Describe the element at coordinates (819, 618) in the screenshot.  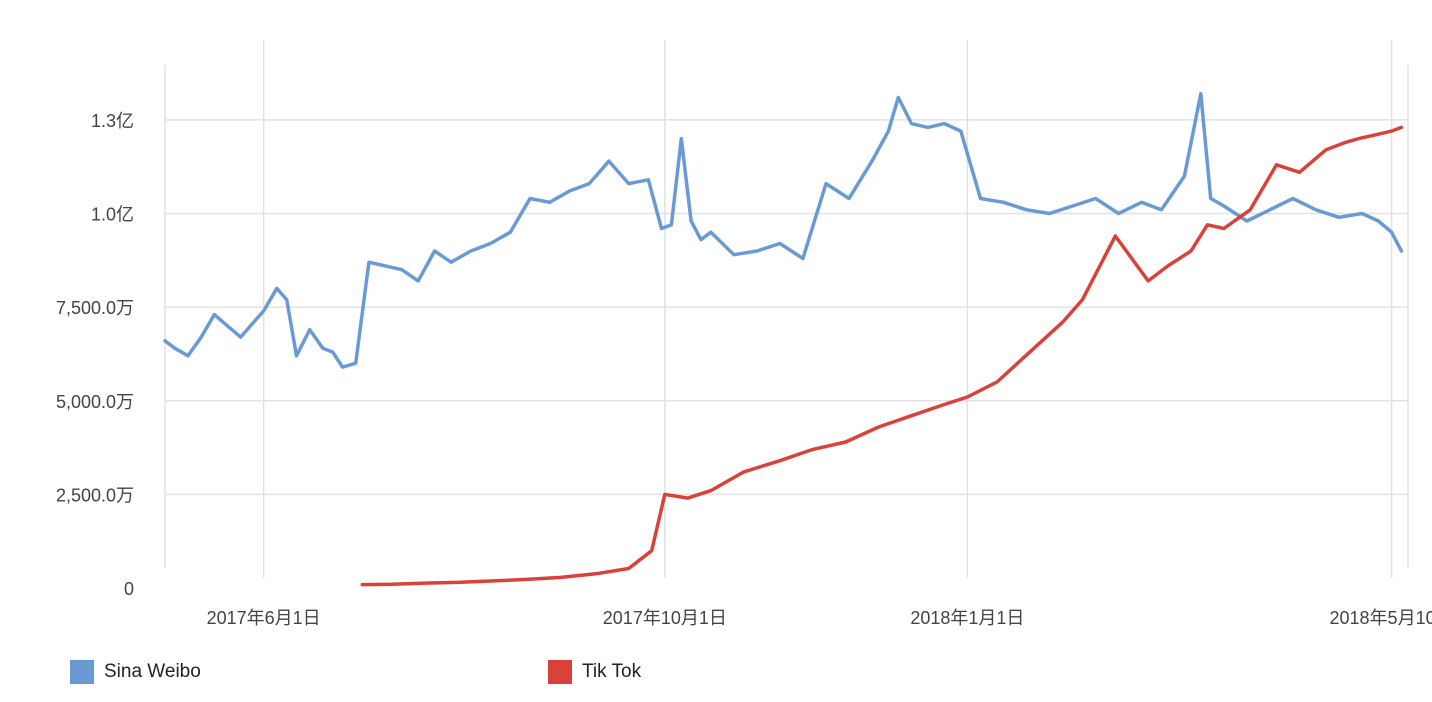
I see `x-axis-tick-labels: 2017年6月1日 2017年10月1日 2018年1月1日 2018年5月10日` at that location.